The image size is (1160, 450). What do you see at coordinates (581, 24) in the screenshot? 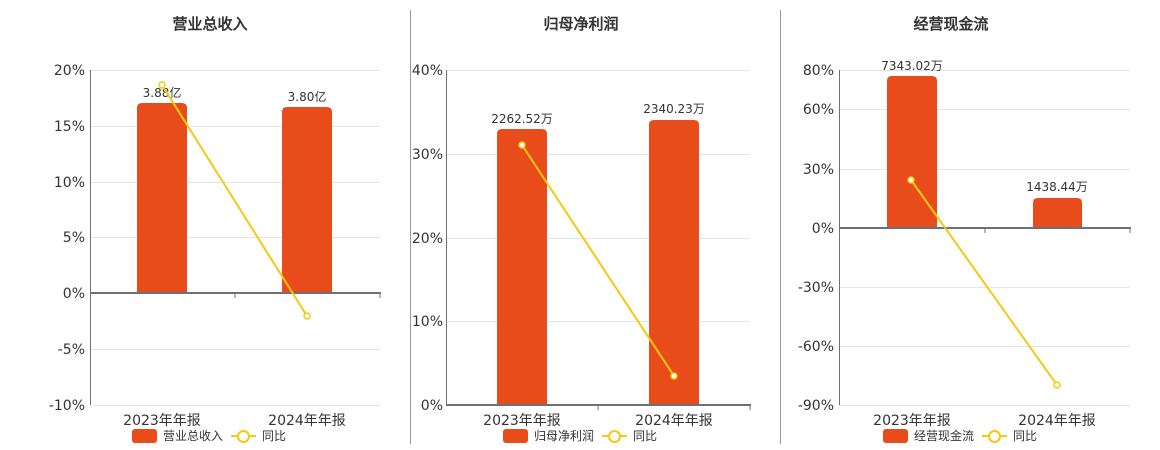
I see `chart-title: 归母净利润` at bounding box center [581, 24].